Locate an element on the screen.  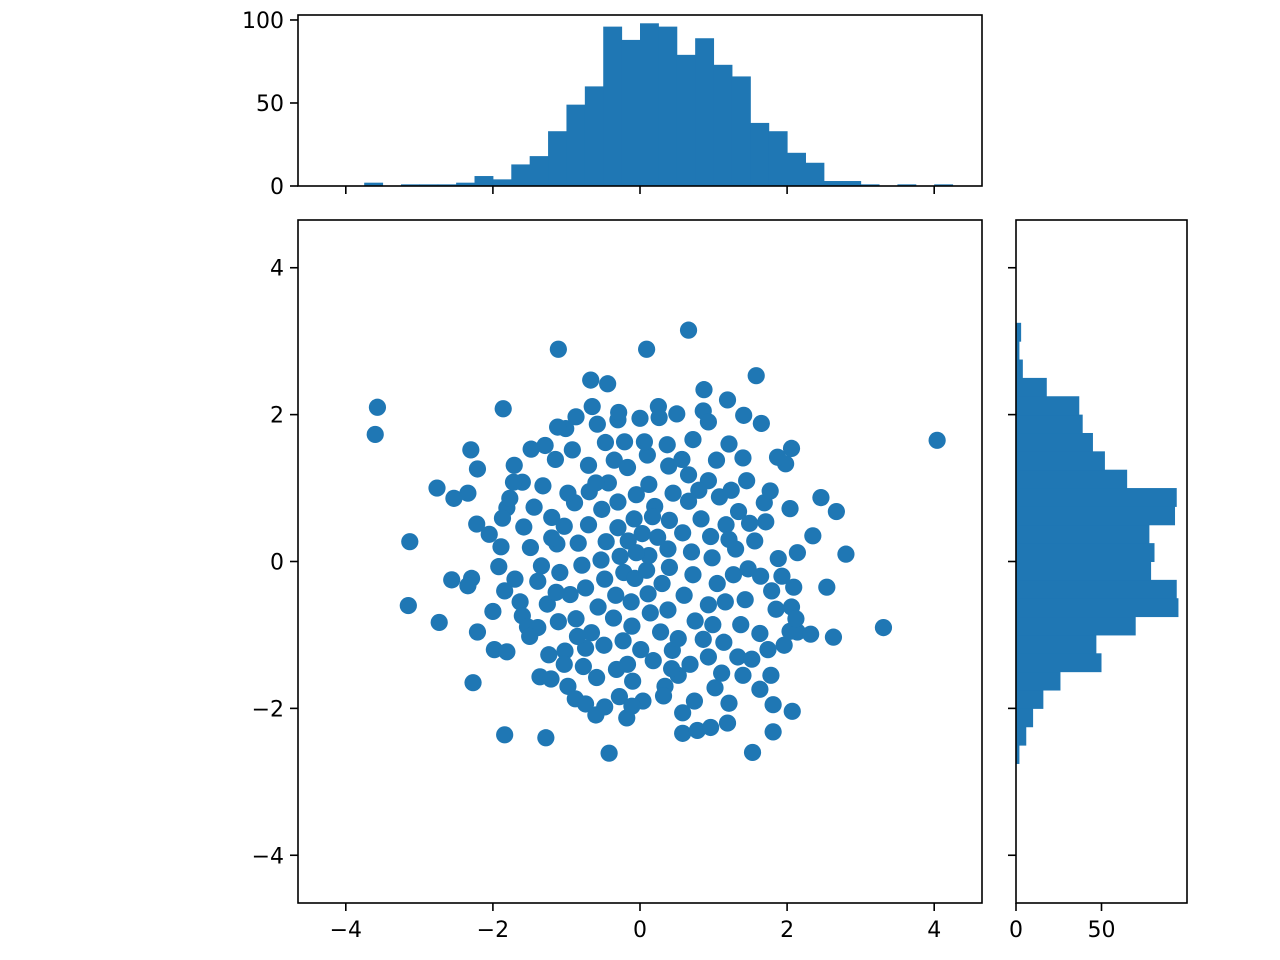
histogram-y-x-tick-label: 50 is located at coordinates (1102, 930).